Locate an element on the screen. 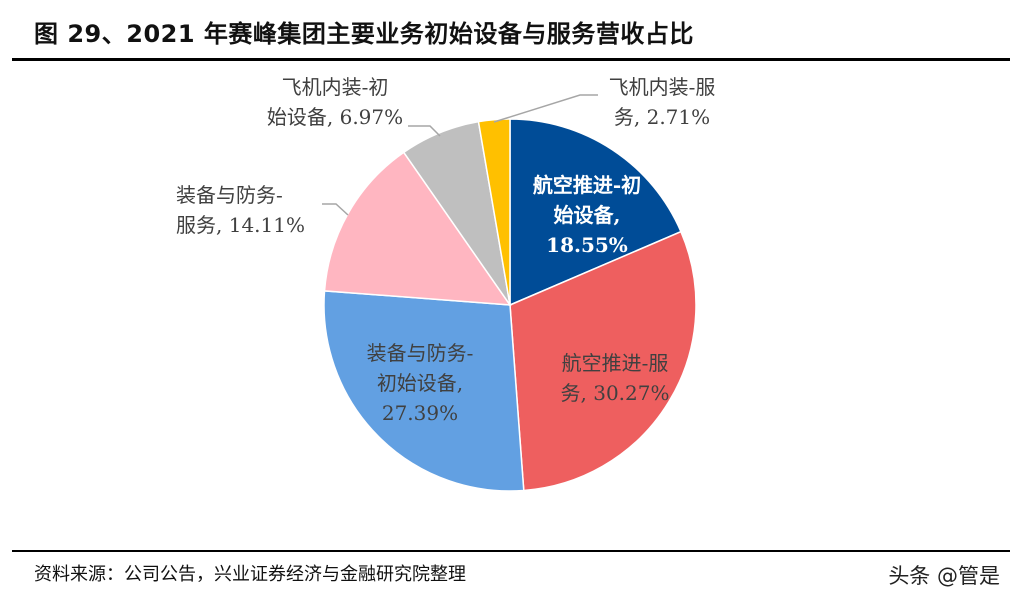  slice-defense-init is located at coordinates (424, 391).